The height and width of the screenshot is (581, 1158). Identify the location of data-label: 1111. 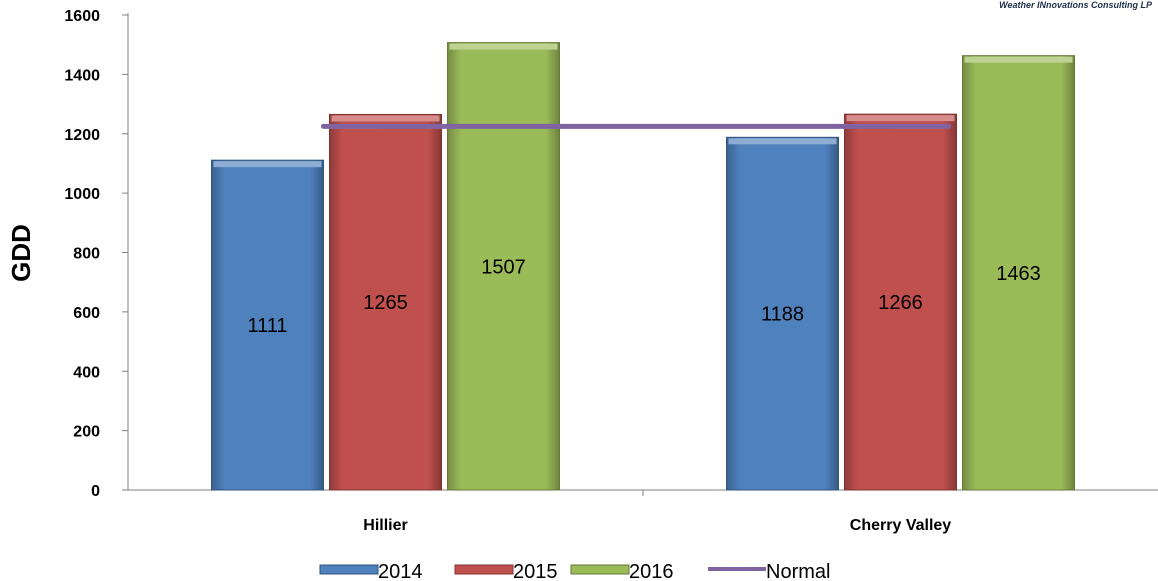
(267, 326).